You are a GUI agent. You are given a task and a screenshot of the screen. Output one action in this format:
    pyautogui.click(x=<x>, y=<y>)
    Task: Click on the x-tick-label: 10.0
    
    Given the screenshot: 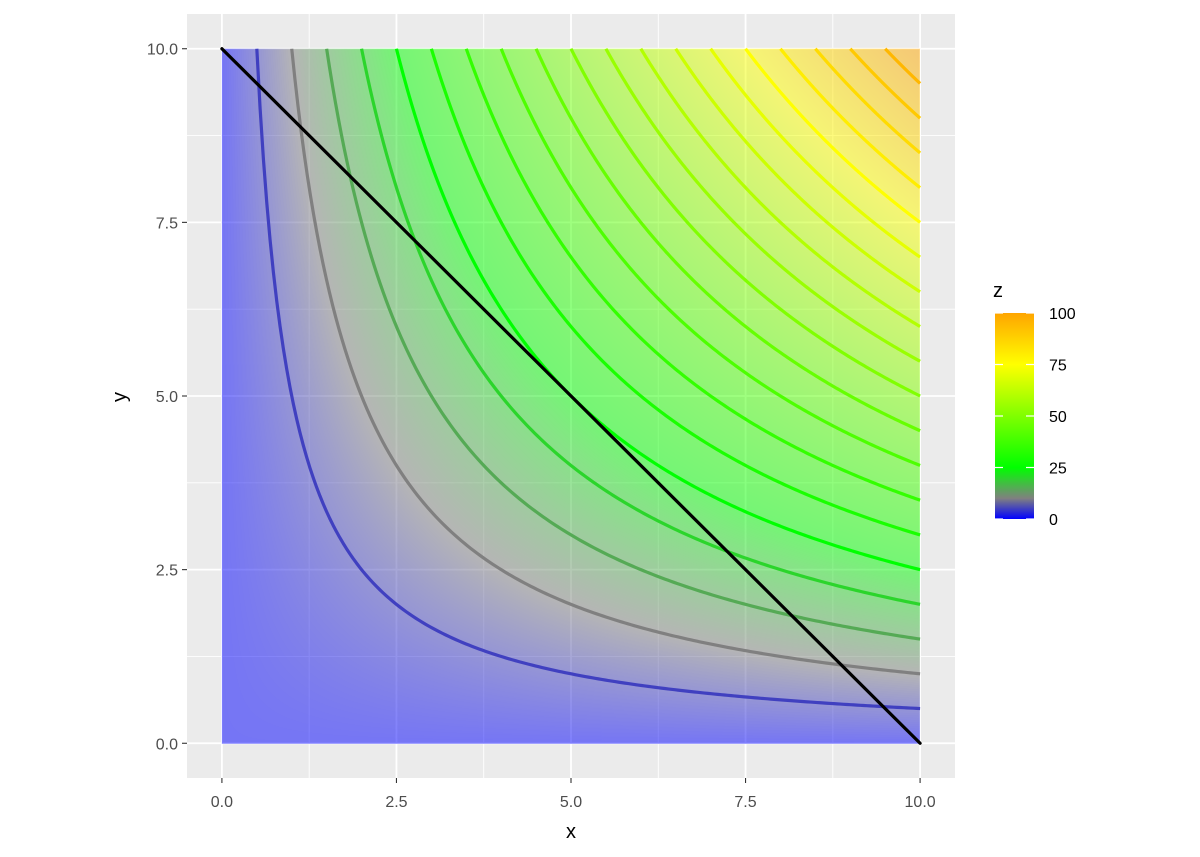 What is the action you would take?
    pyautogui.click(x=920, y=802)
    